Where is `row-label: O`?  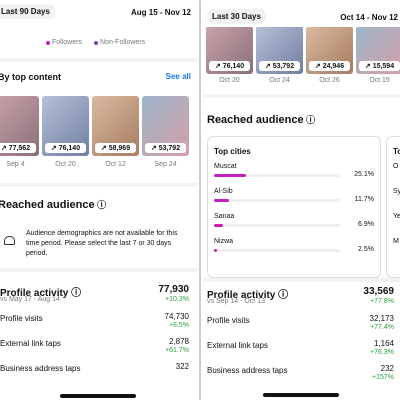 row-label: O is located at coordinates (396, 166).